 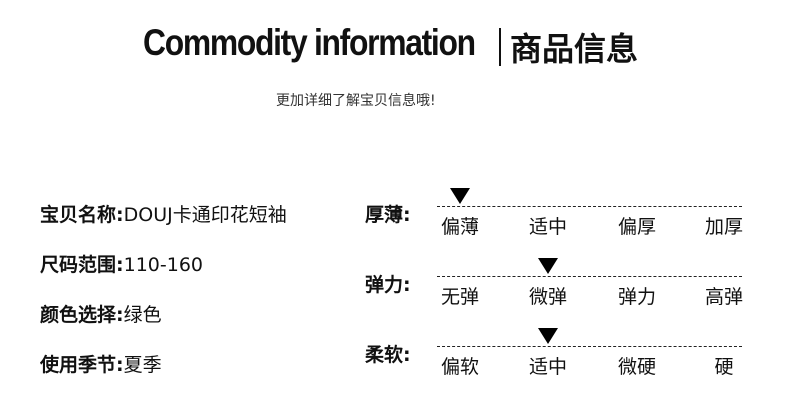 I want to click on scale-option: 弹力, so click(x=636, y=297).